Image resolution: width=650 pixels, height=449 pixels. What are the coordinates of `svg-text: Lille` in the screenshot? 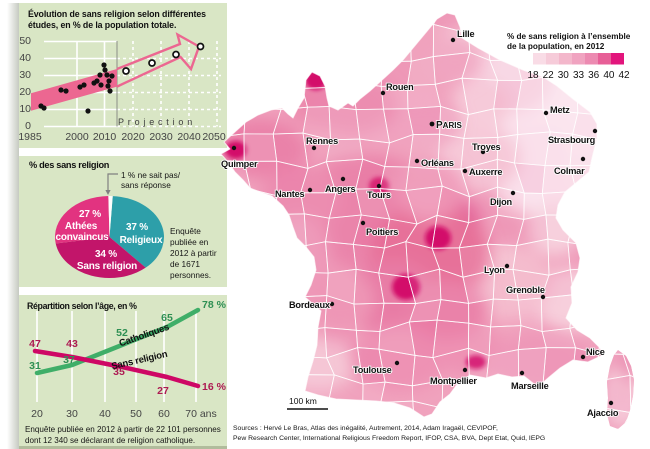 It's located at (465, 34).